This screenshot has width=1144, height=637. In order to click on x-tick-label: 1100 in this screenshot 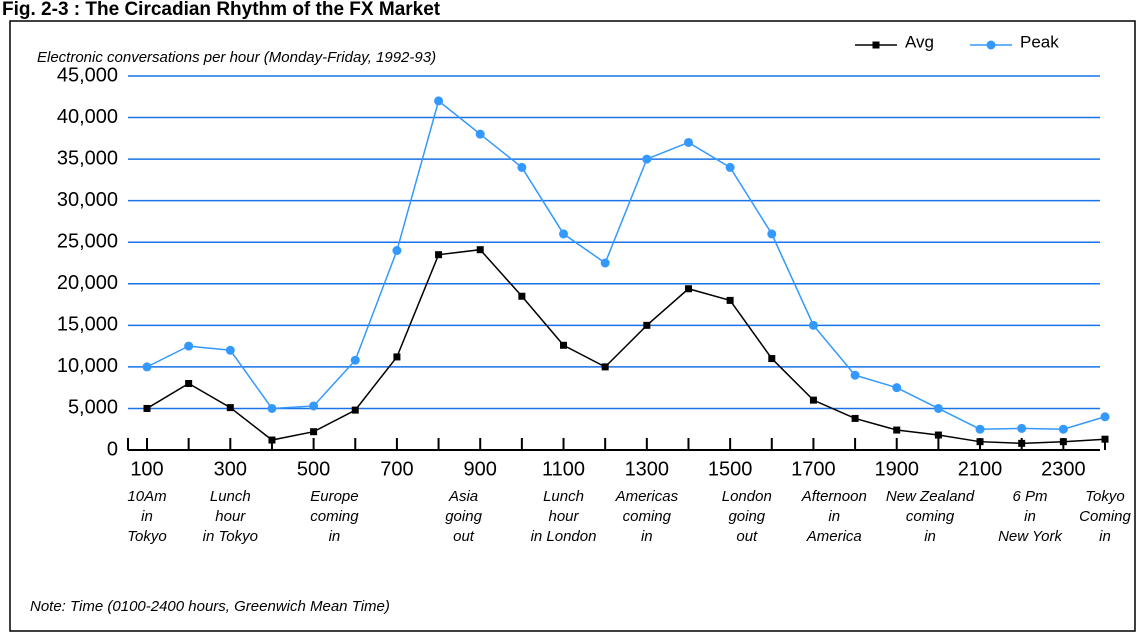, I will do `click(563, 469)`.